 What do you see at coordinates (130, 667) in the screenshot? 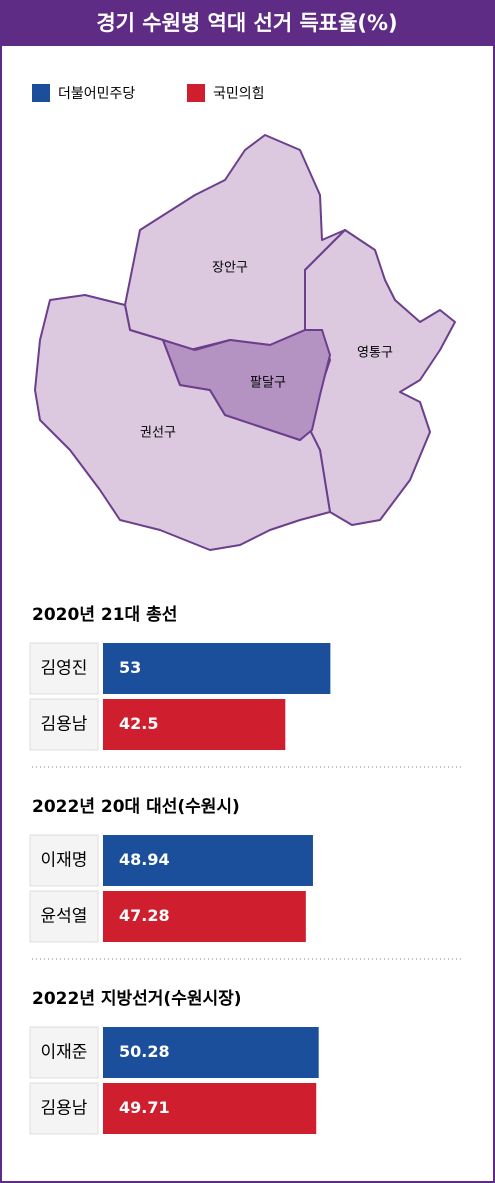
I see `value-label: 53` at bounding box center [130, 667].